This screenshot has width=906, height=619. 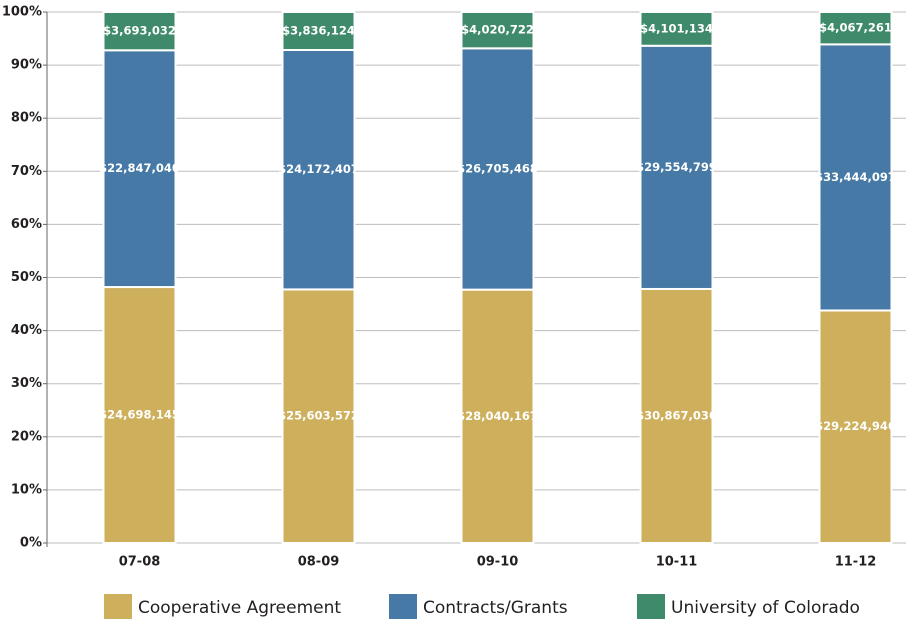 I want to click on y-tick-label: 100%, so click(x=22, y=12).